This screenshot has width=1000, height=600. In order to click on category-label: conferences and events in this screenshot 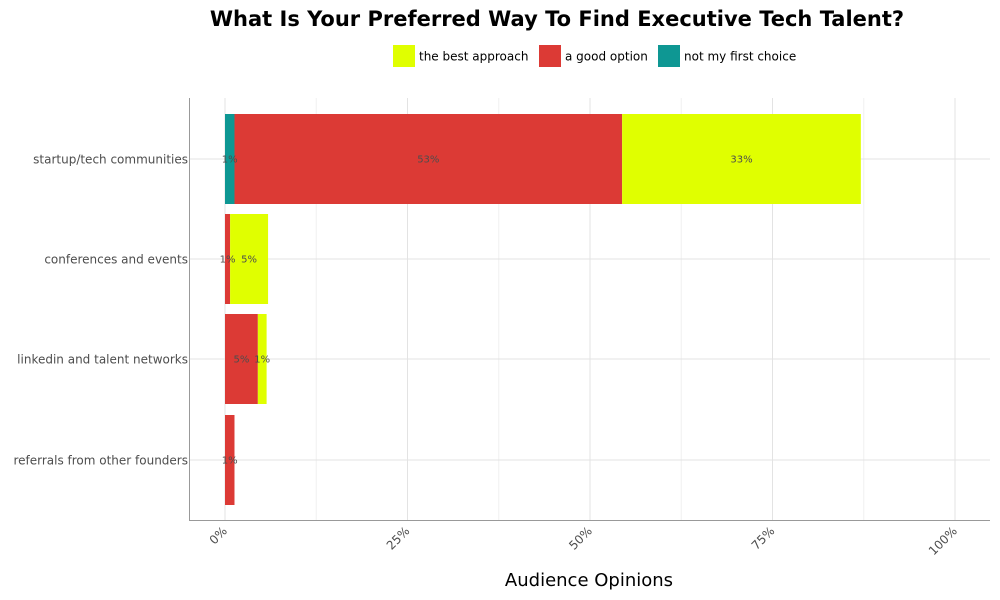, I will do `click(116, 260)`.